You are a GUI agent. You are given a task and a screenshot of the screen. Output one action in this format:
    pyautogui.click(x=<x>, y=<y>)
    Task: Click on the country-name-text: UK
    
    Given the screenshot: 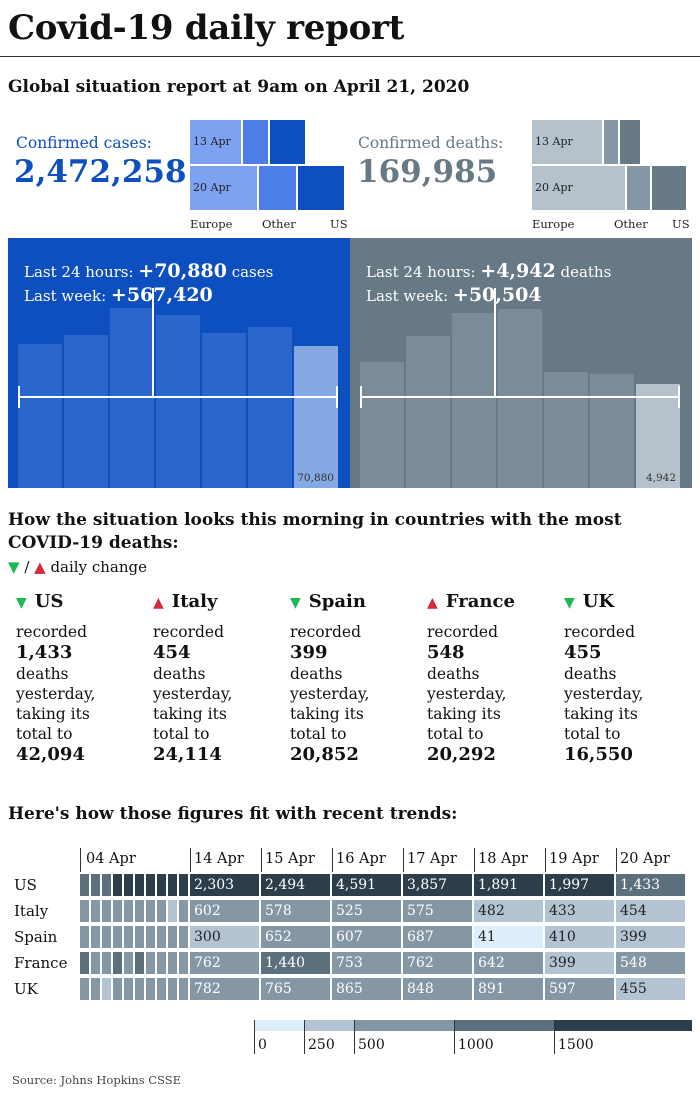 What is the action you would take?
    pyautogui.click(x=598, y=601)
    